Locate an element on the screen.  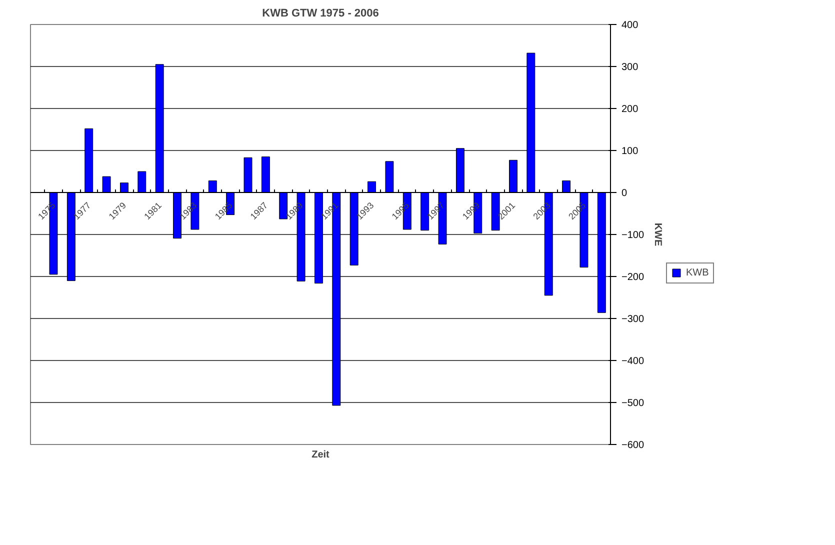
y-tick-label: −300 is located at coordinates (633, 319).